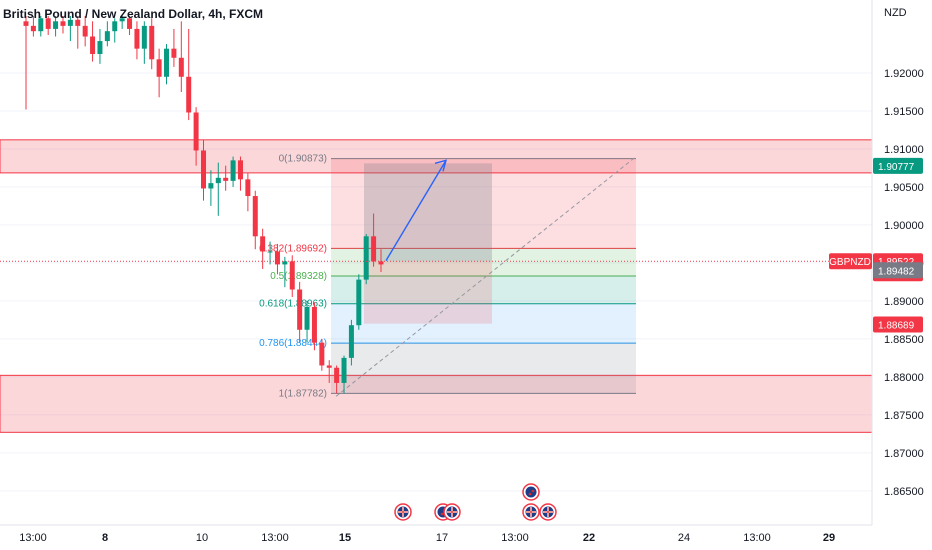 This screenshot has width=932, height=550. I want to click on economic-events, so click(475, 502).